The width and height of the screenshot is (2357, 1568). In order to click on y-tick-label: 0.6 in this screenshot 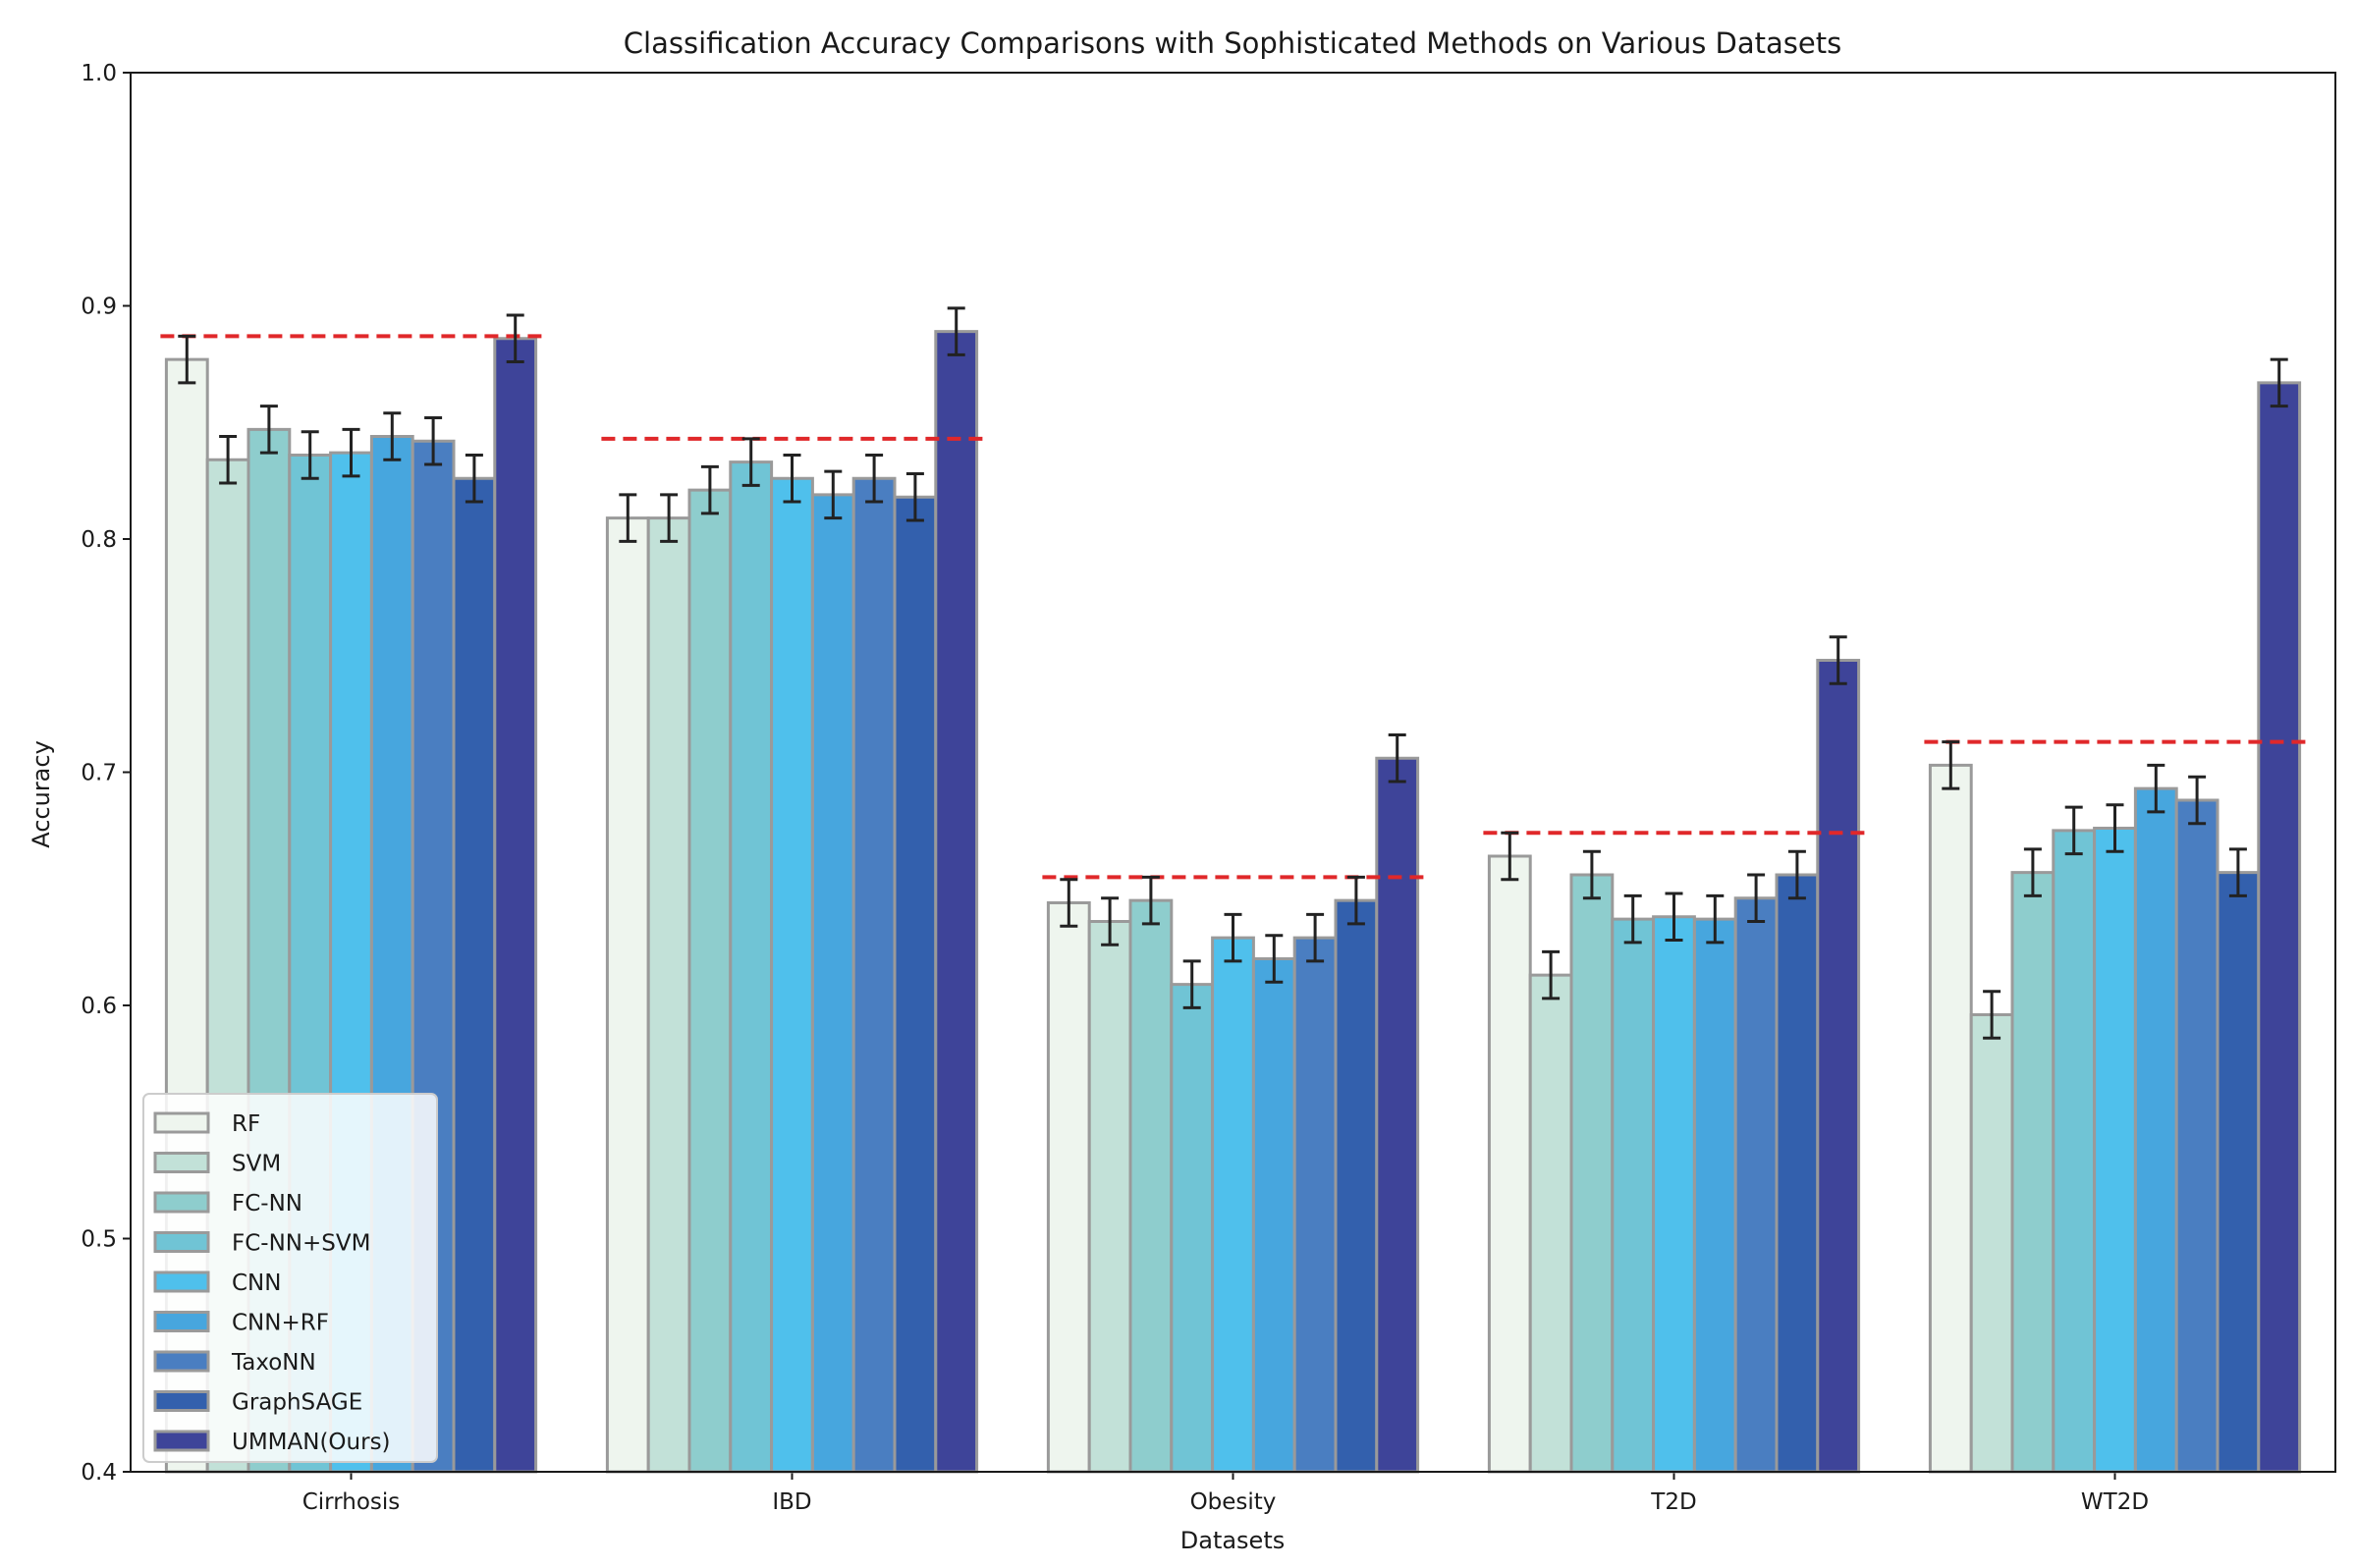, I will do `click(99, 1006)`.